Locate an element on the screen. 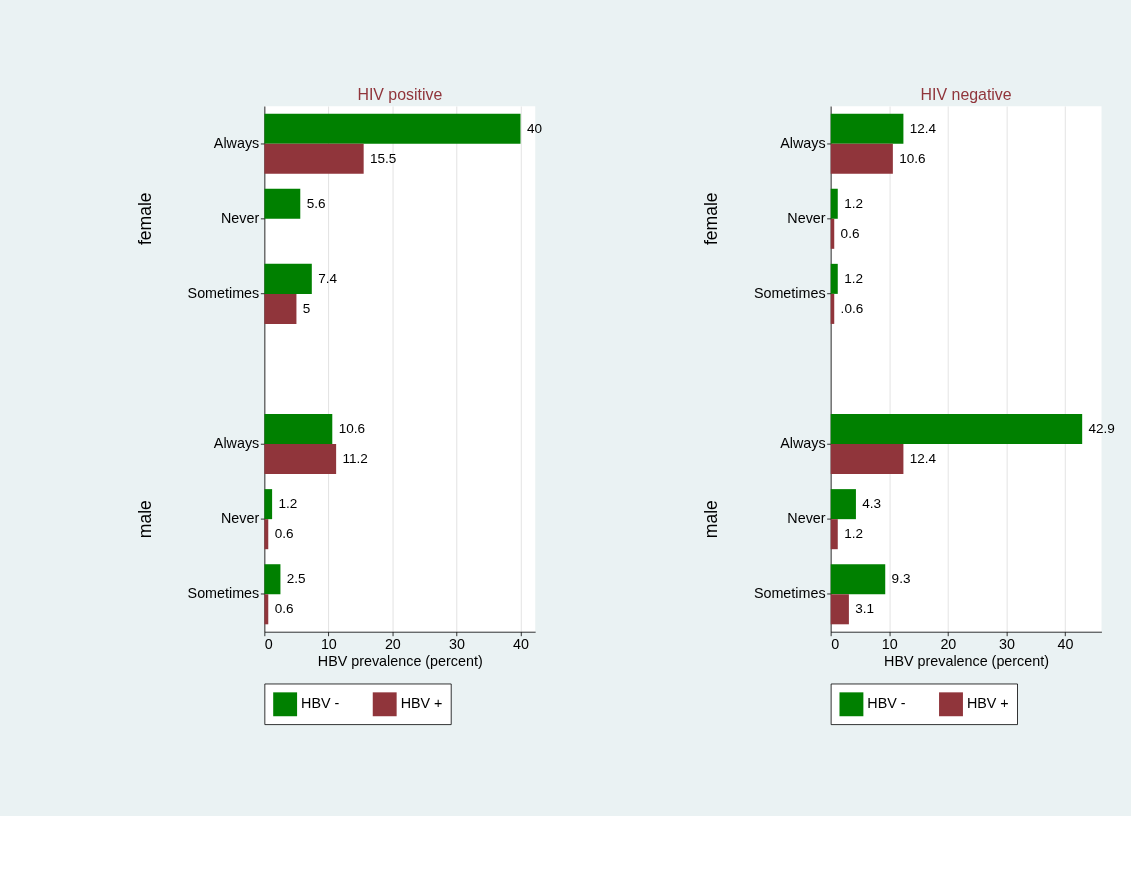 This screenshot has width=1131, height=883. data-label: 15.5 is located at coordinates (383, 158).